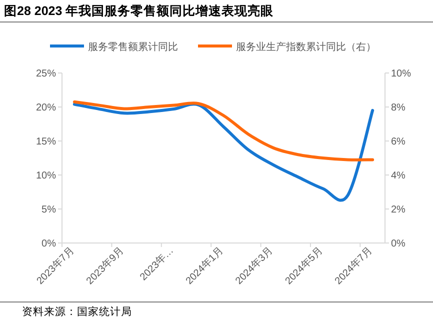 Image resolution: width=433 pixels, height=320 pixels. What do you see at coordinates (133, 47) in the screenshot?
I see `legend-label: 服务零售额累计同比` at bounding box center [133, 47].